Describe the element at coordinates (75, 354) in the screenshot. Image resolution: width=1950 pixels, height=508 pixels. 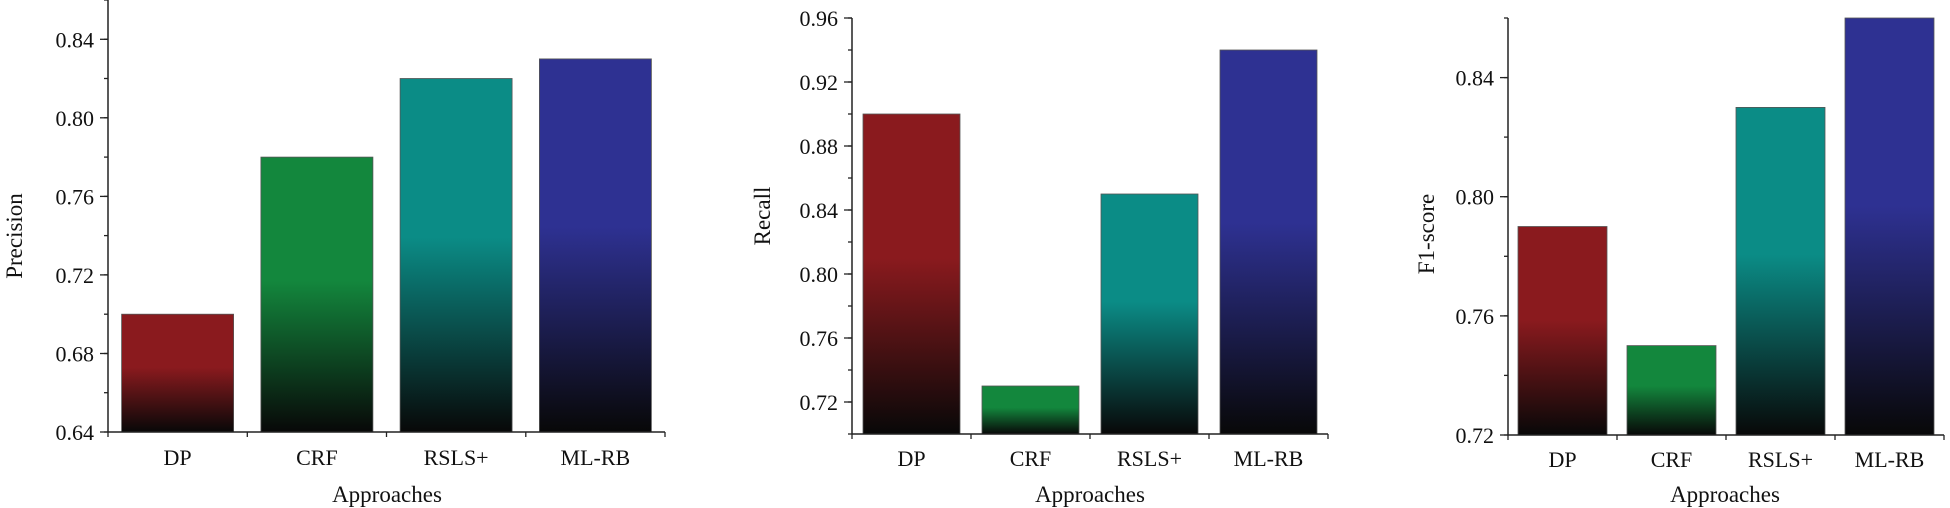
I see `precision-y-tick-label: 0.68` at that location.